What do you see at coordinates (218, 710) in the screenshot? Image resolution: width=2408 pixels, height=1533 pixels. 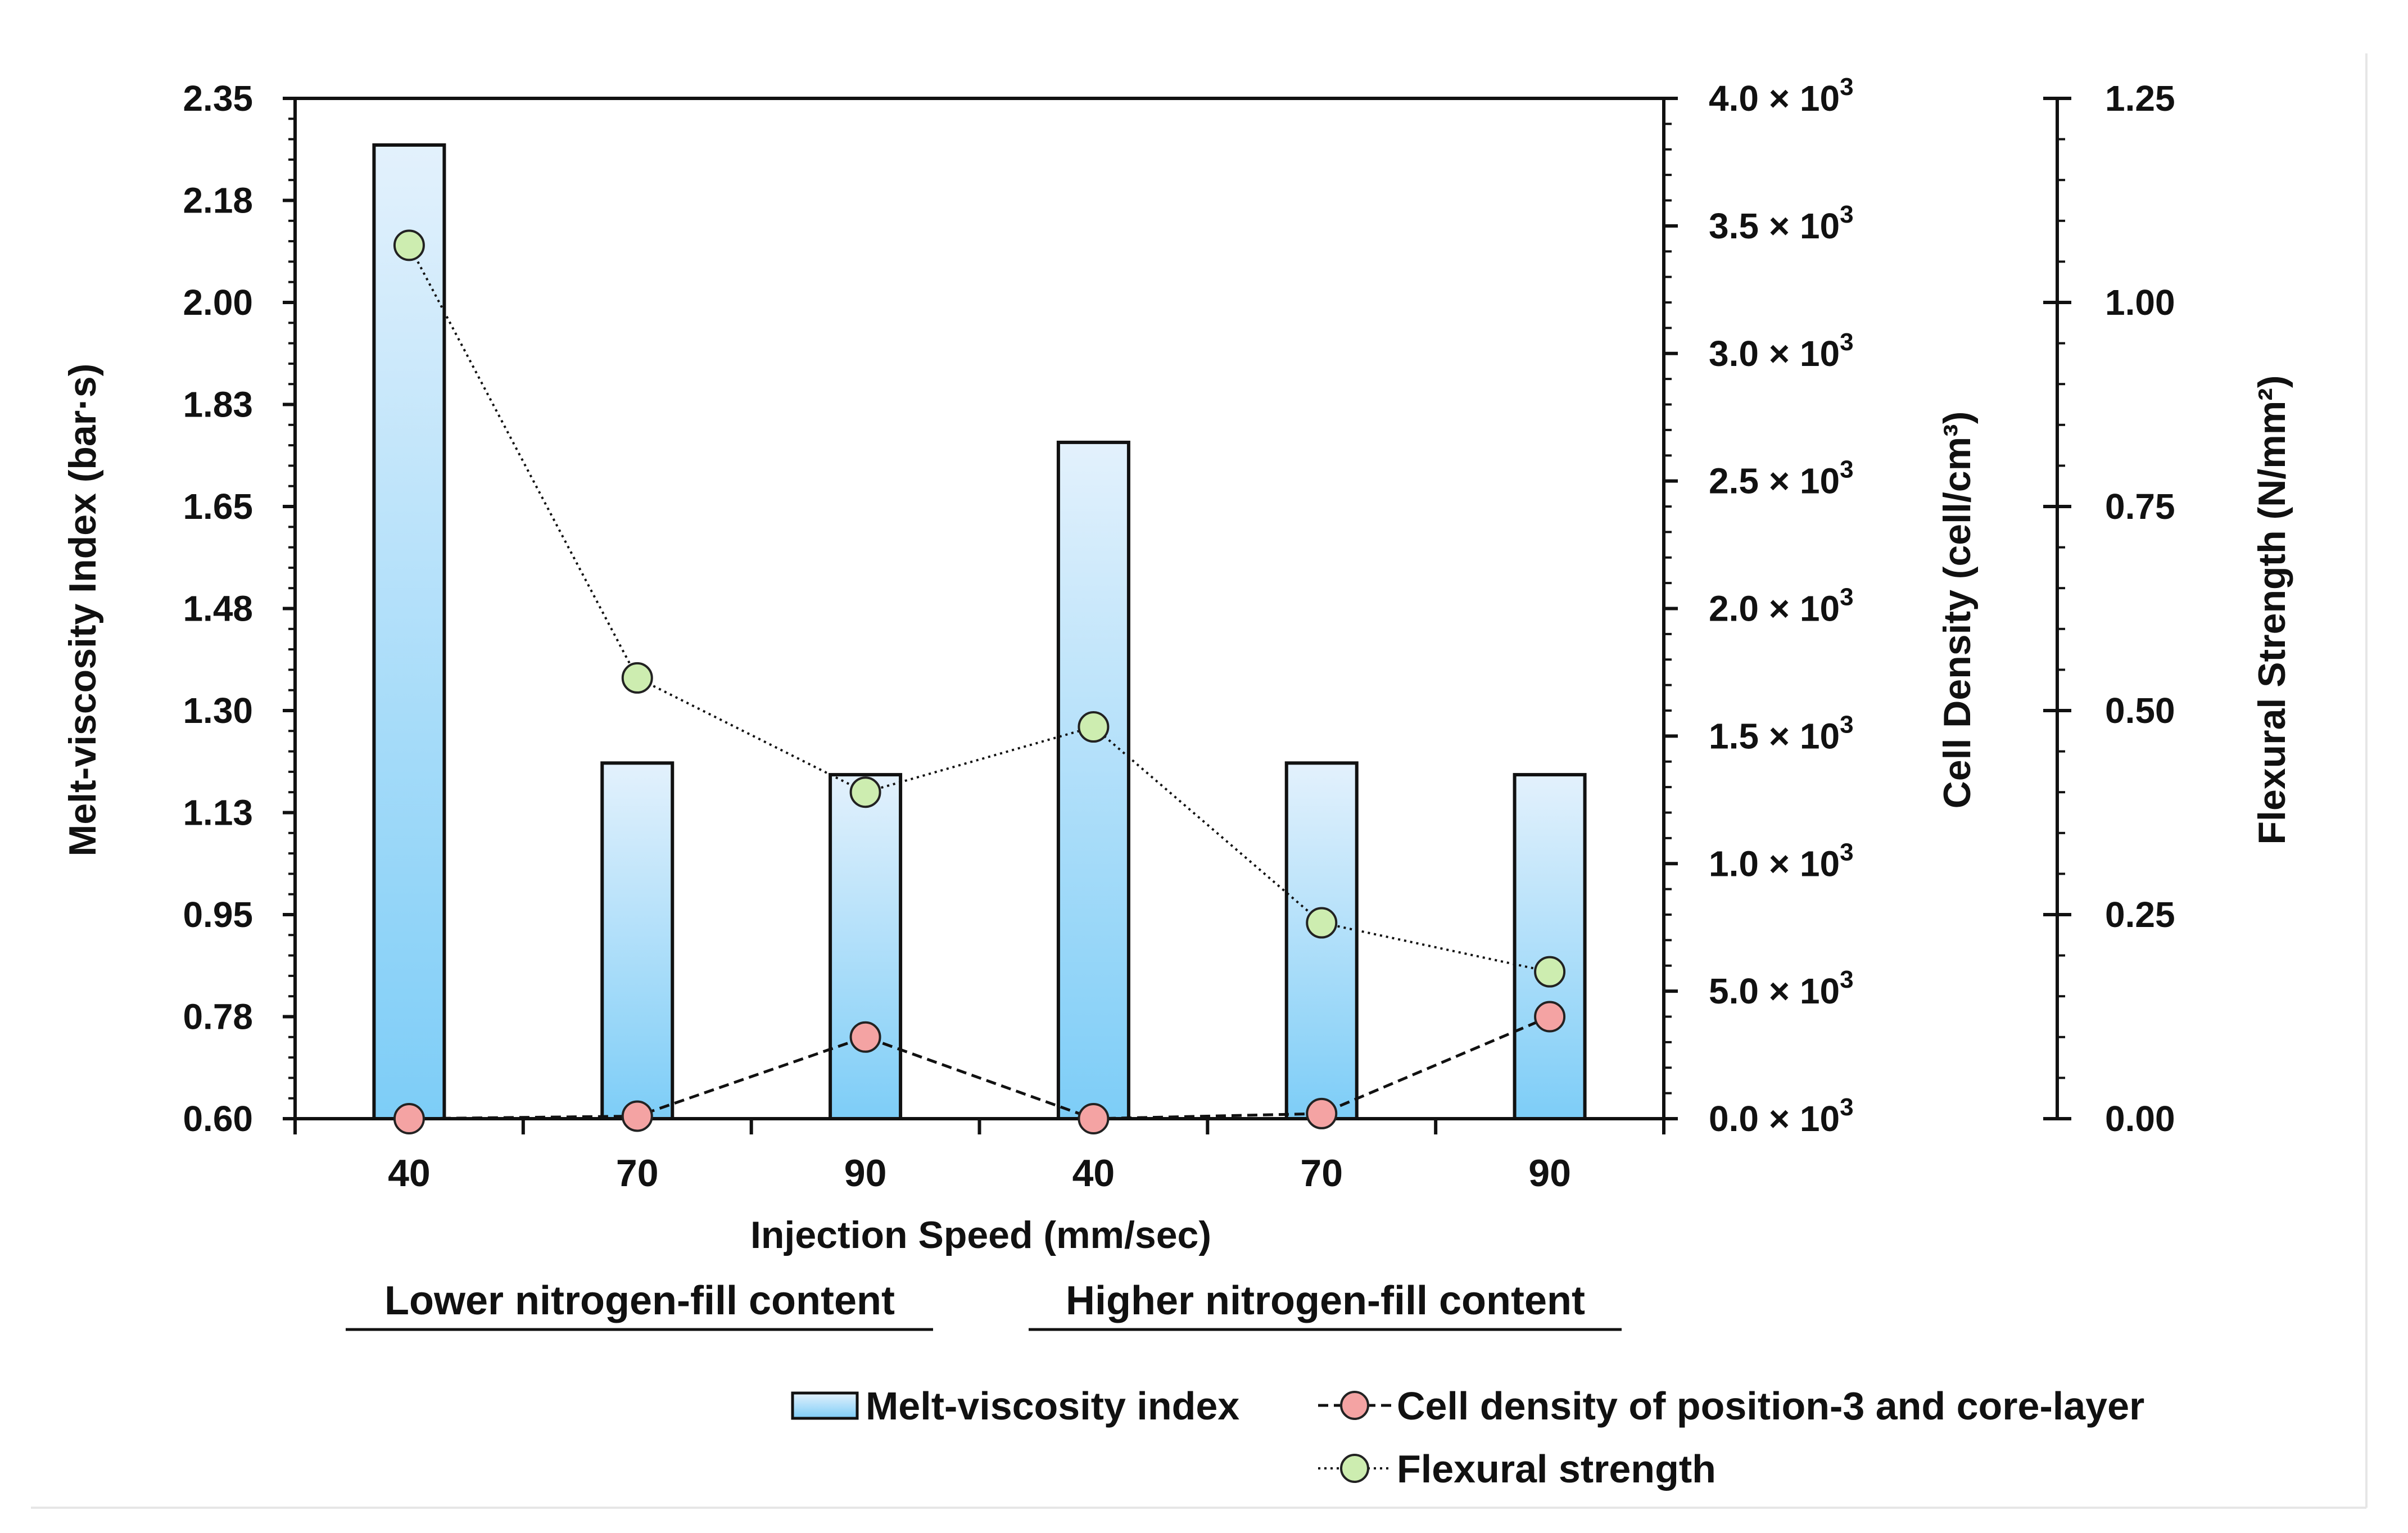 I see `left-tick-label: 1.30` at bounding box center [218, 710].